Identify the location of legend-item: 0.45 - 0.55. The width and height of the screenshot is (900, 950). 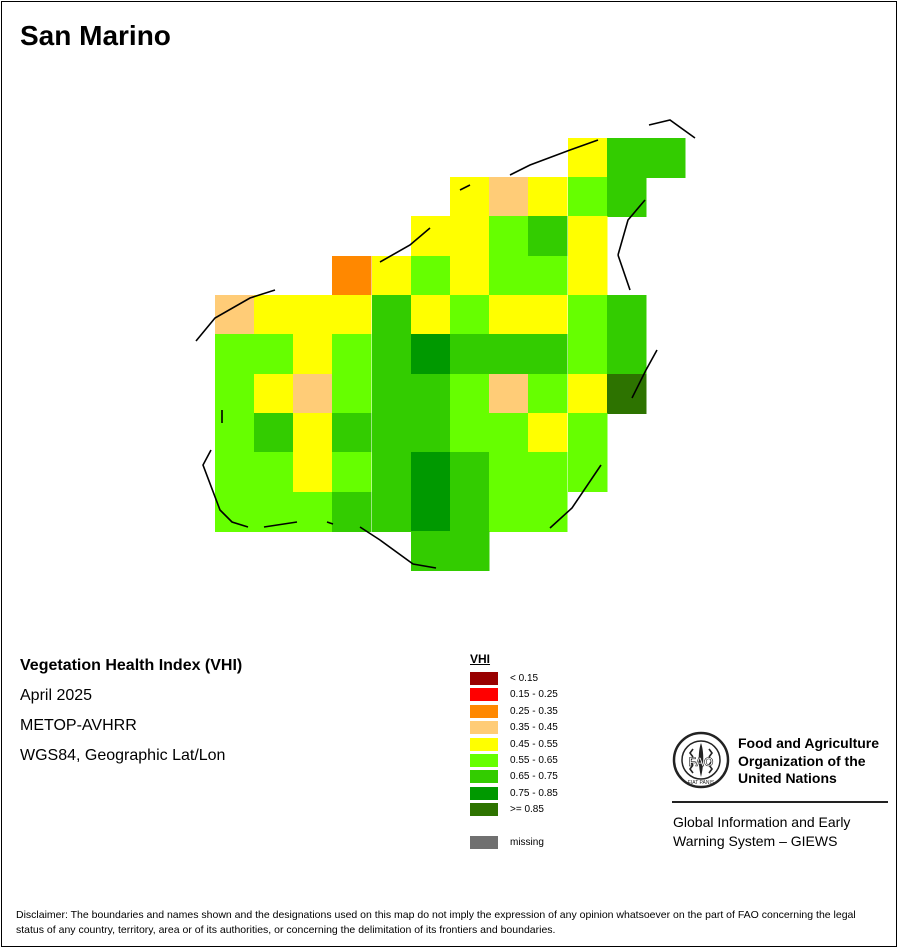
(514, 744).